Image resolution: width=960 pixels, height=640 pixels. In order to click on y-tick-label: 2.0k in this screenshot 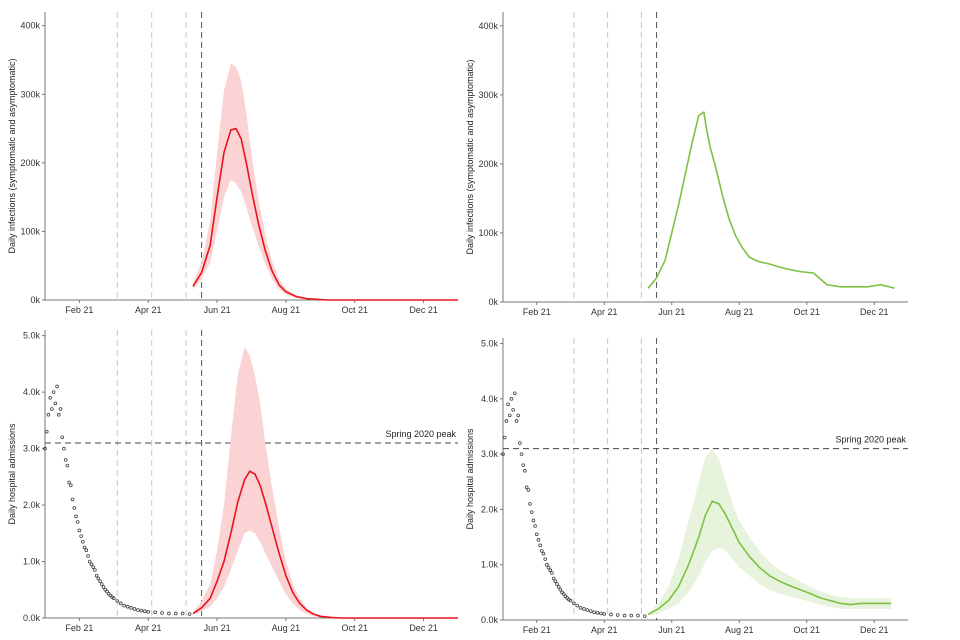, I will do `click(490, 509)`.